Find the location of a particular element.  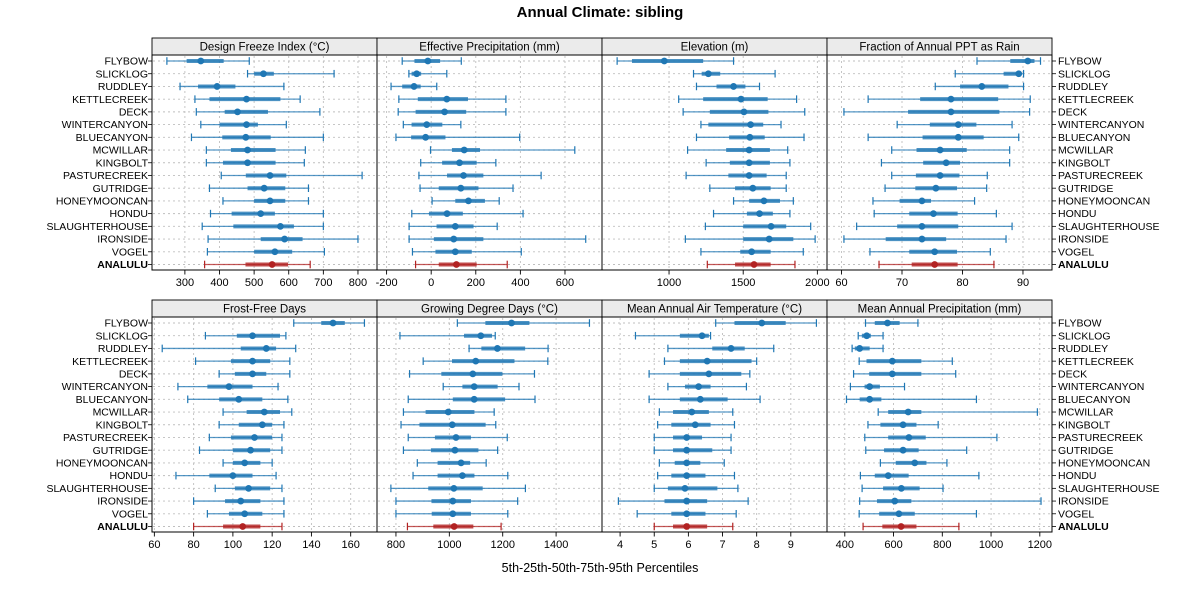

percentile-row-slaughterhouse is located at coordinates (758, 226).